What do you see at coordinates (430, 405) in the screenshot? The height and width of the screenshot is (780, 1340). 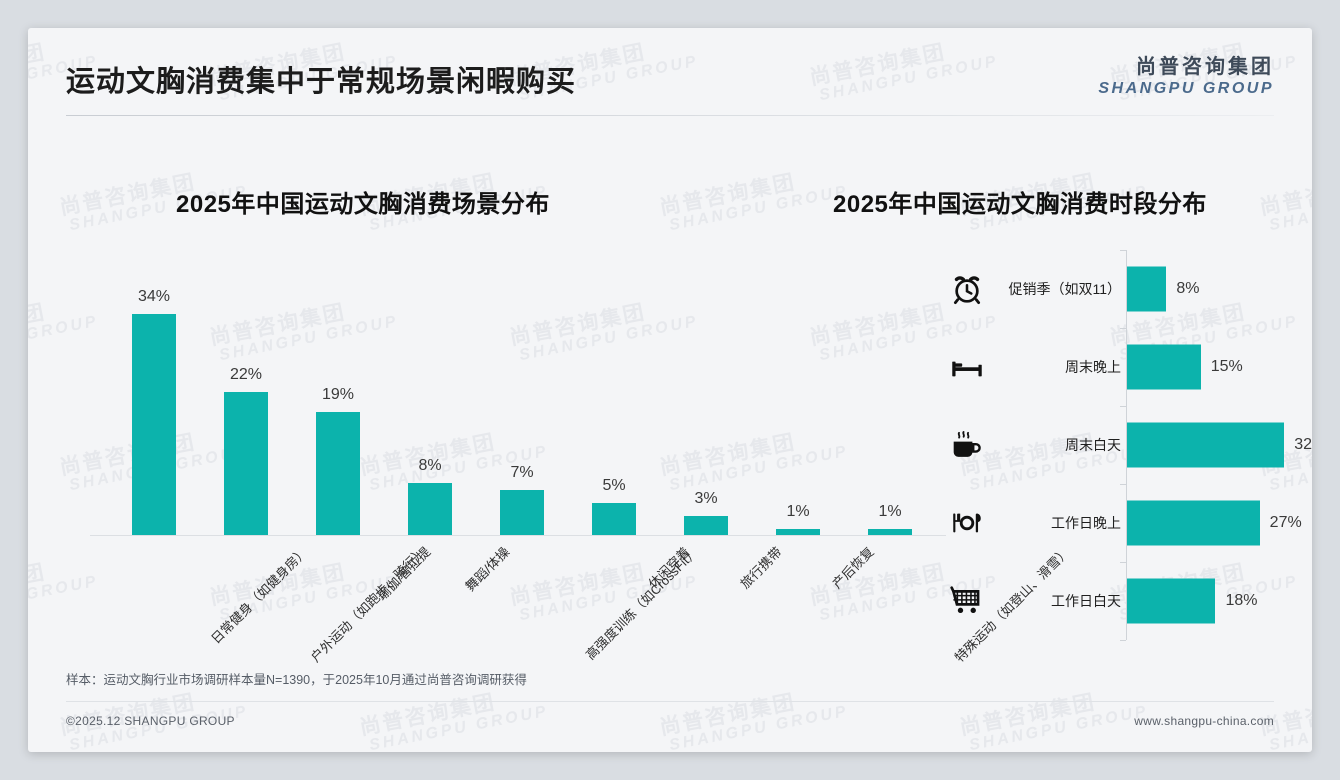 I see `column-slot: 8%` at bounding box center [430, 405].